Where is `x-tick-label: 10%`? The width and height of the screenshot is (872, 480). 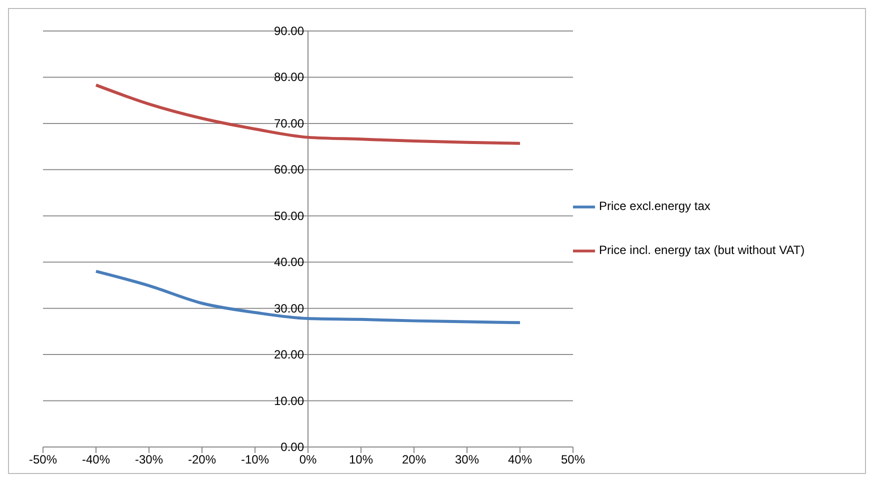
x-tick-label: 10% is located at coordinates (361, 459).